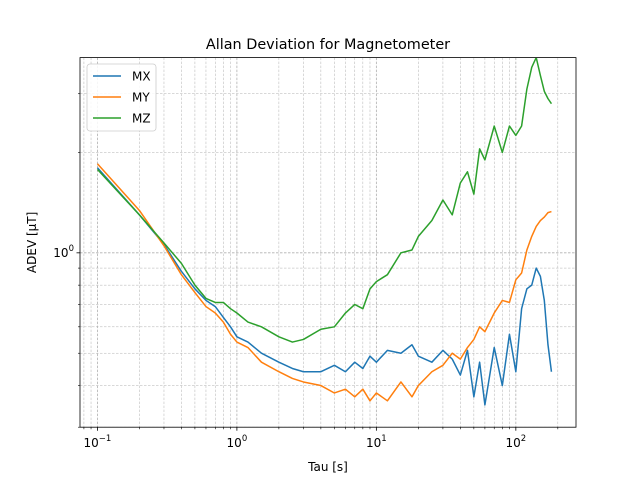 Image resolution: width=640 pixels, height=480 pixels. Describe the element at coordinates (141, 98) in the screenshot. I see `legend-label-my: MY` at that location.